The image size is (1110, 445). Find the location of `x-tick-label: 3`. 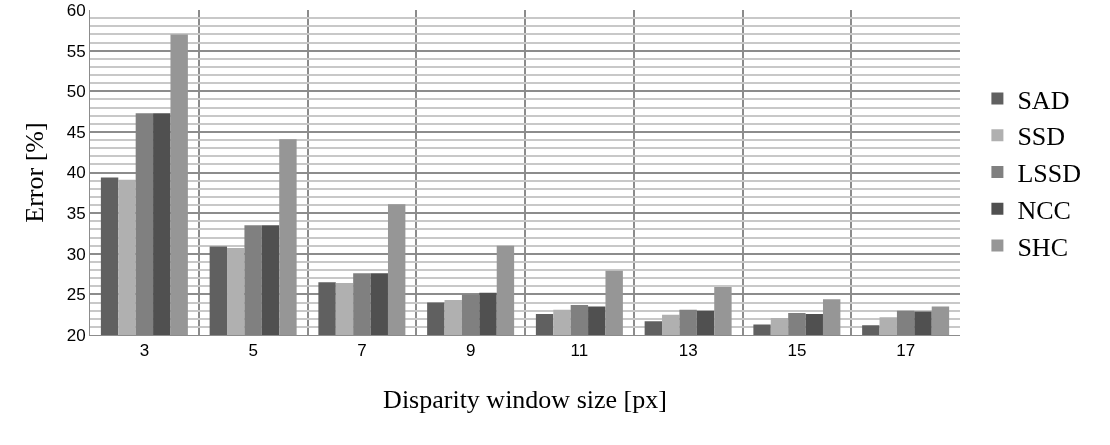

x-tick-label: 3 is located at coordinates (144, 351).